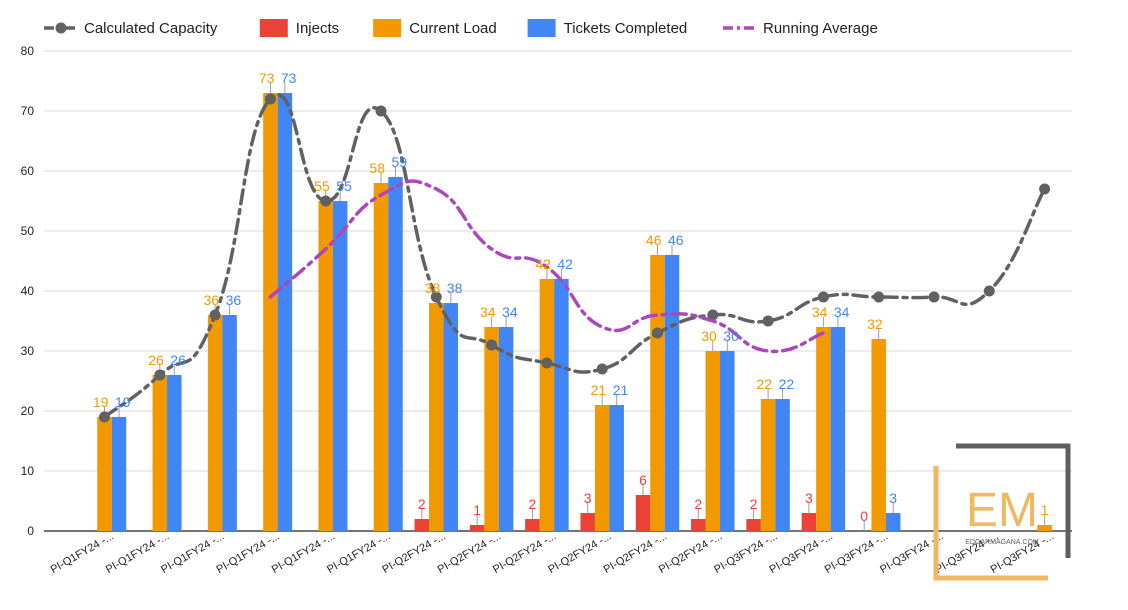 The image size is (1128, 610). What do you see at coordinates (28, 111) in the screenshot?
I see `y-tick-label: 70` at bounding box center [28, 111].